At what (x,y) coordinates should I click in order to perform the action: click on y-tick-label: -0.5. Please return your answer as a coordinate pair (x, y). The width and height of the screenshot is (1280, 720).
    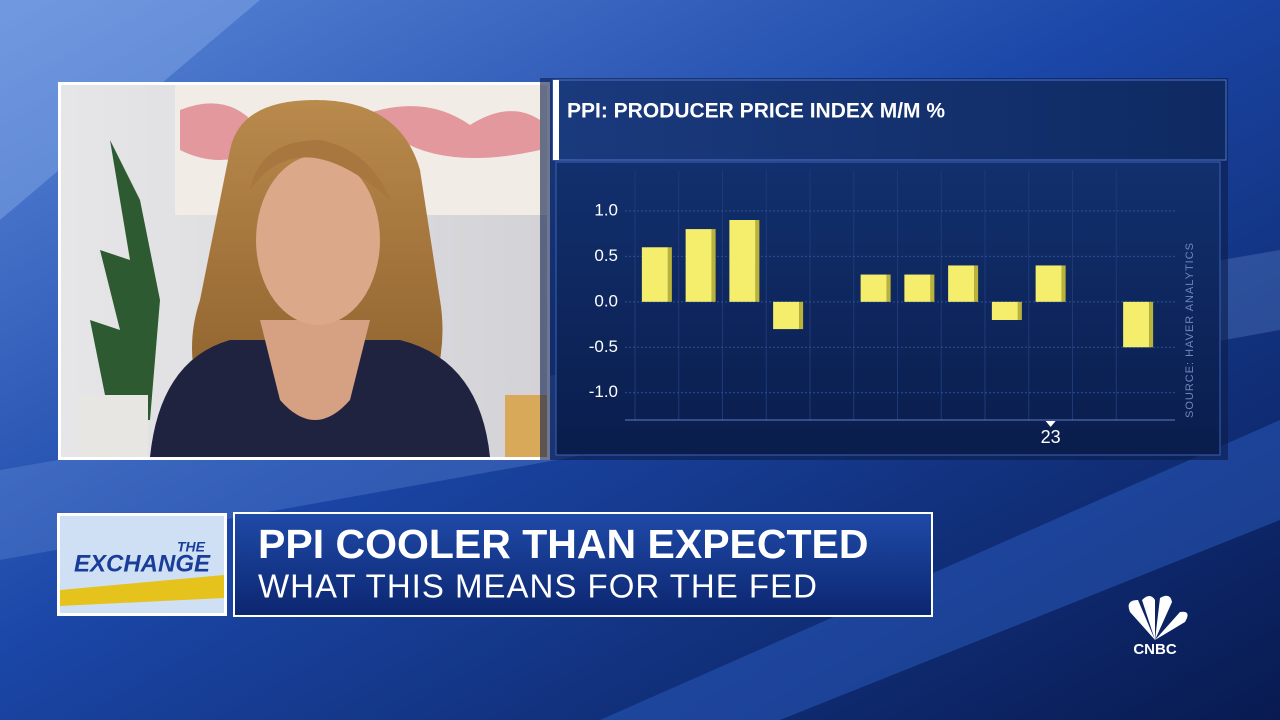
    Looking at the image, I should click on (603, 346).